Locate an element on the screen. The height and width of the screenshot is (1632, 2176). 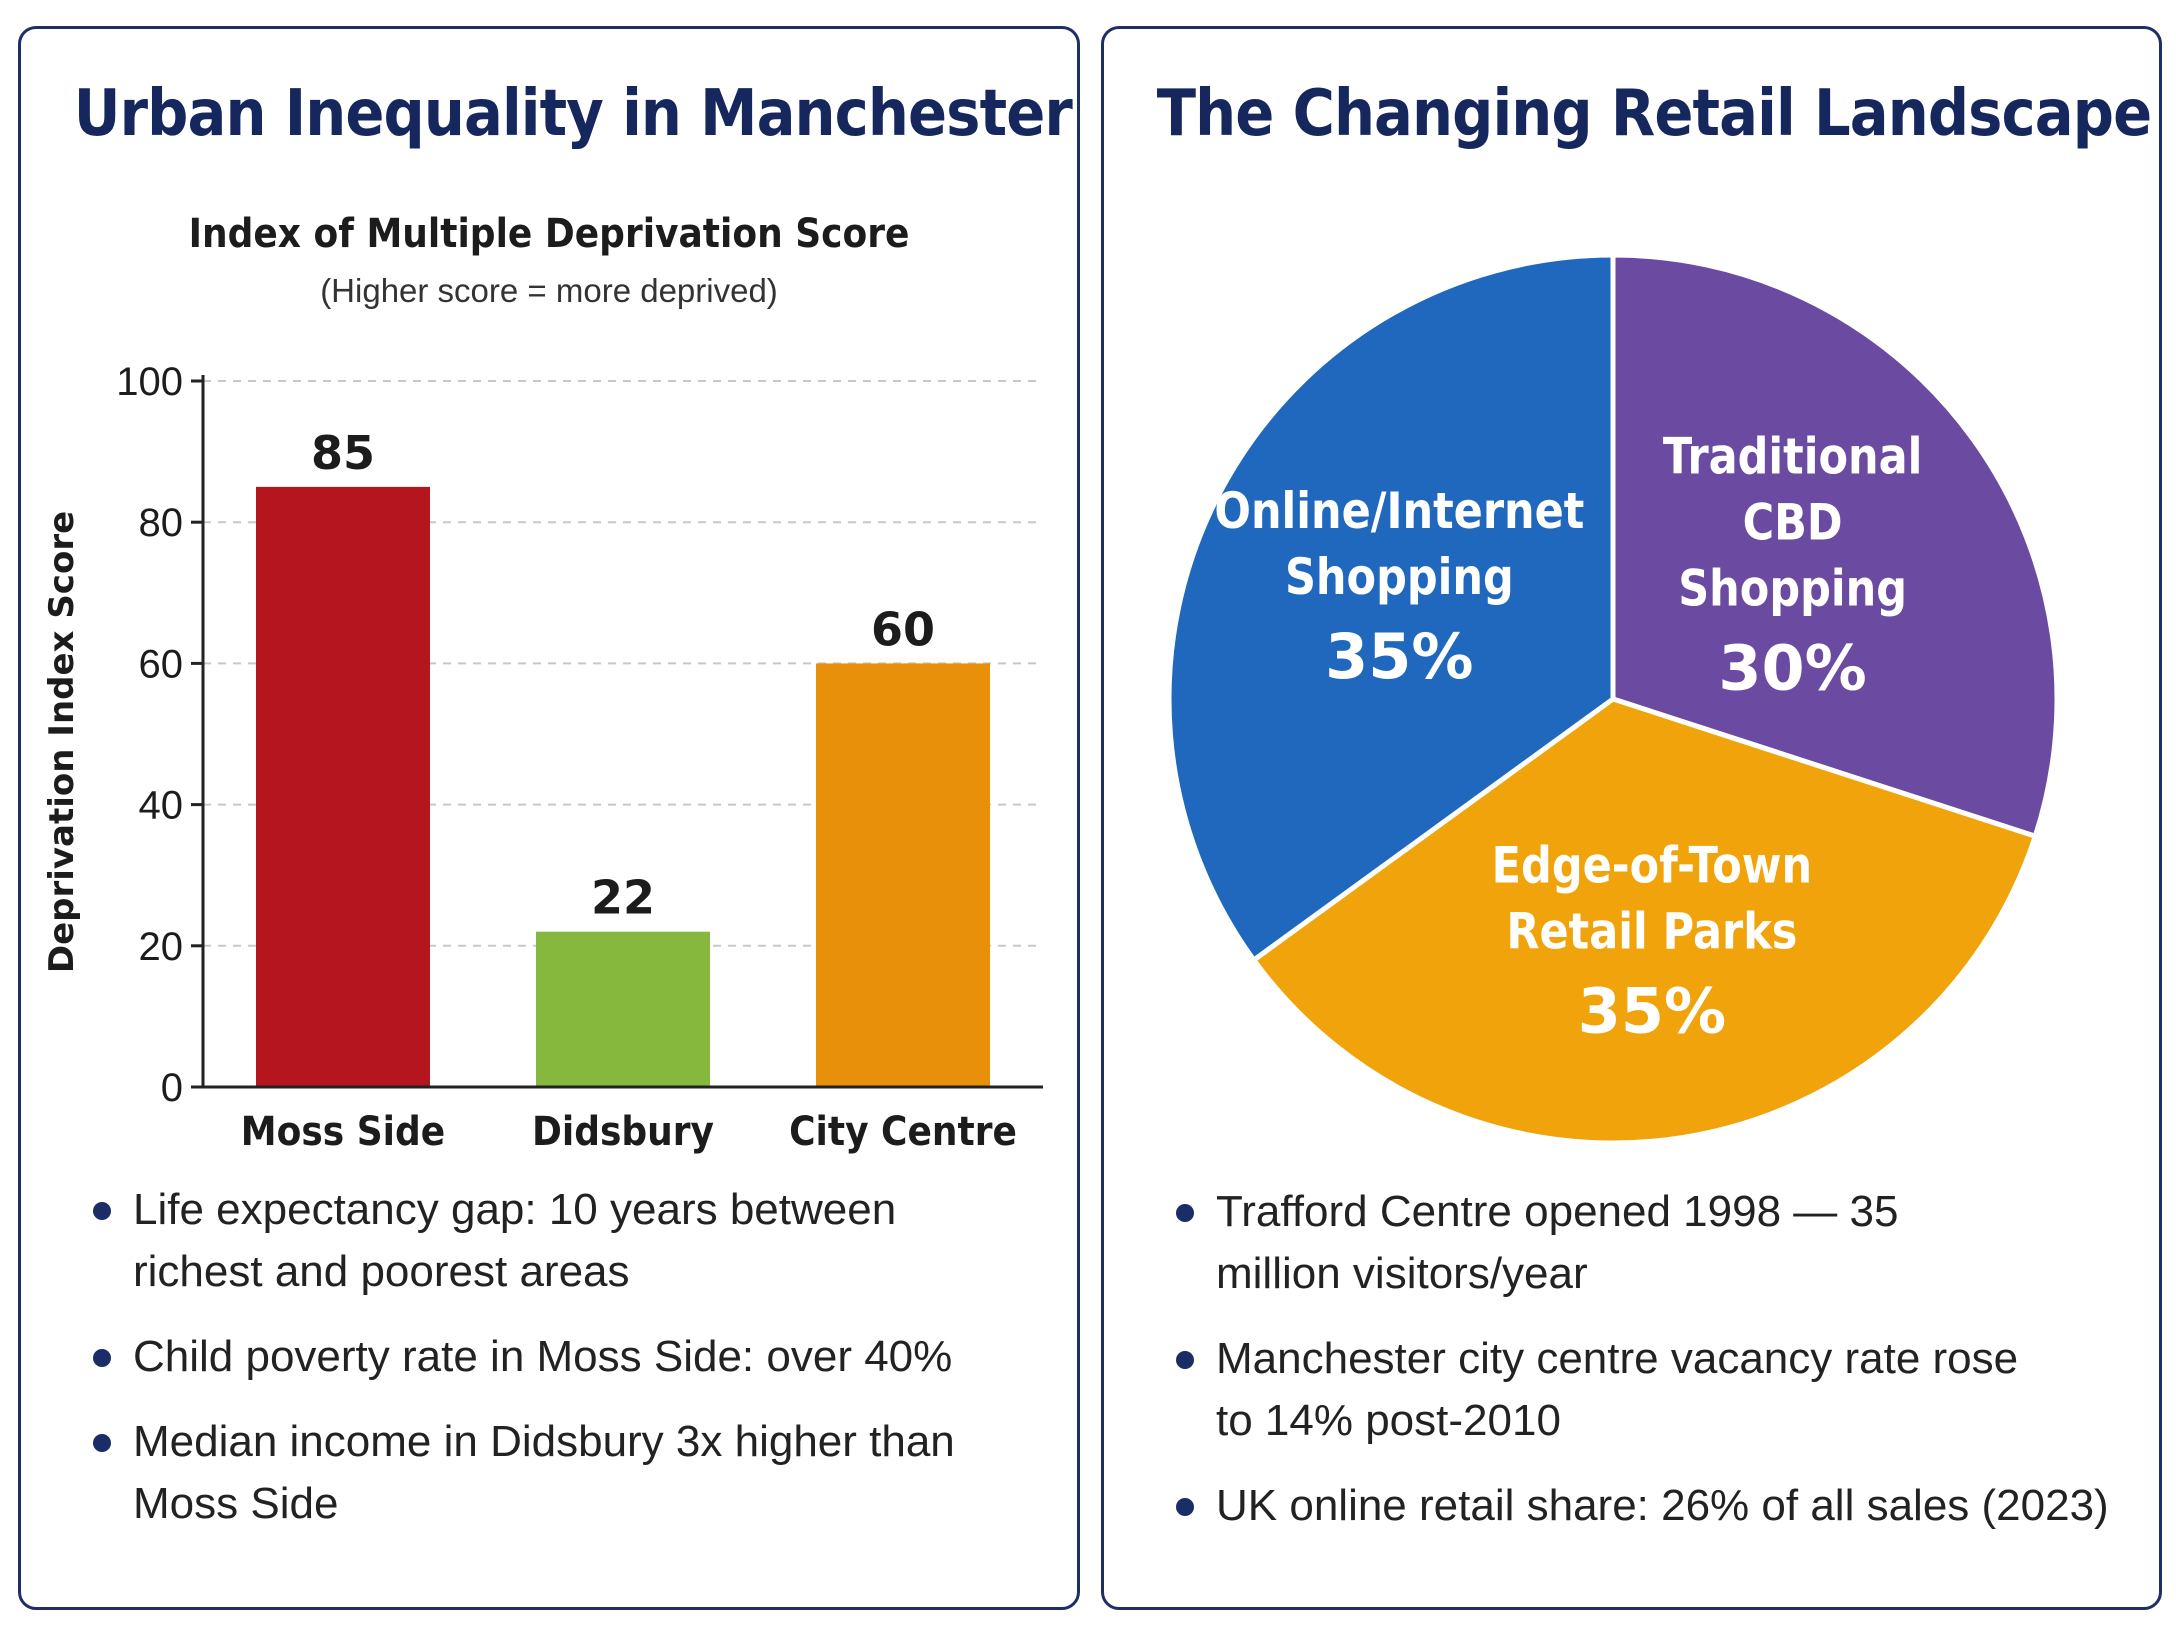
pie-slice-online-internet-shopping is located at coordinates (1391, 608).